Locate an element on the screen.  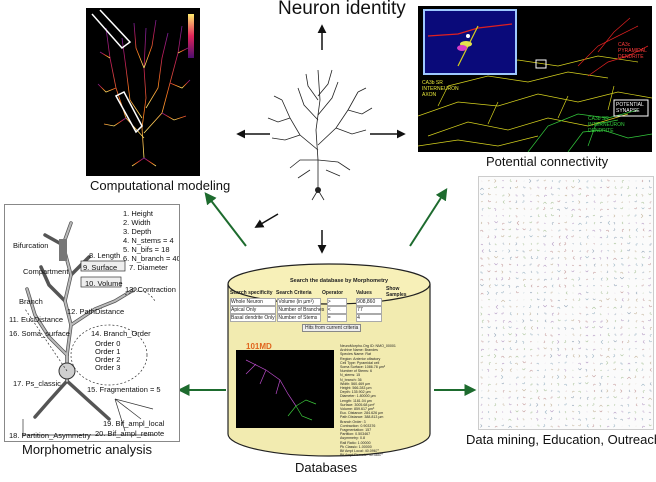
db-row-1: Whole Neuron Volume (in µm³) > 908,860 is located at coordinates (306, 302).